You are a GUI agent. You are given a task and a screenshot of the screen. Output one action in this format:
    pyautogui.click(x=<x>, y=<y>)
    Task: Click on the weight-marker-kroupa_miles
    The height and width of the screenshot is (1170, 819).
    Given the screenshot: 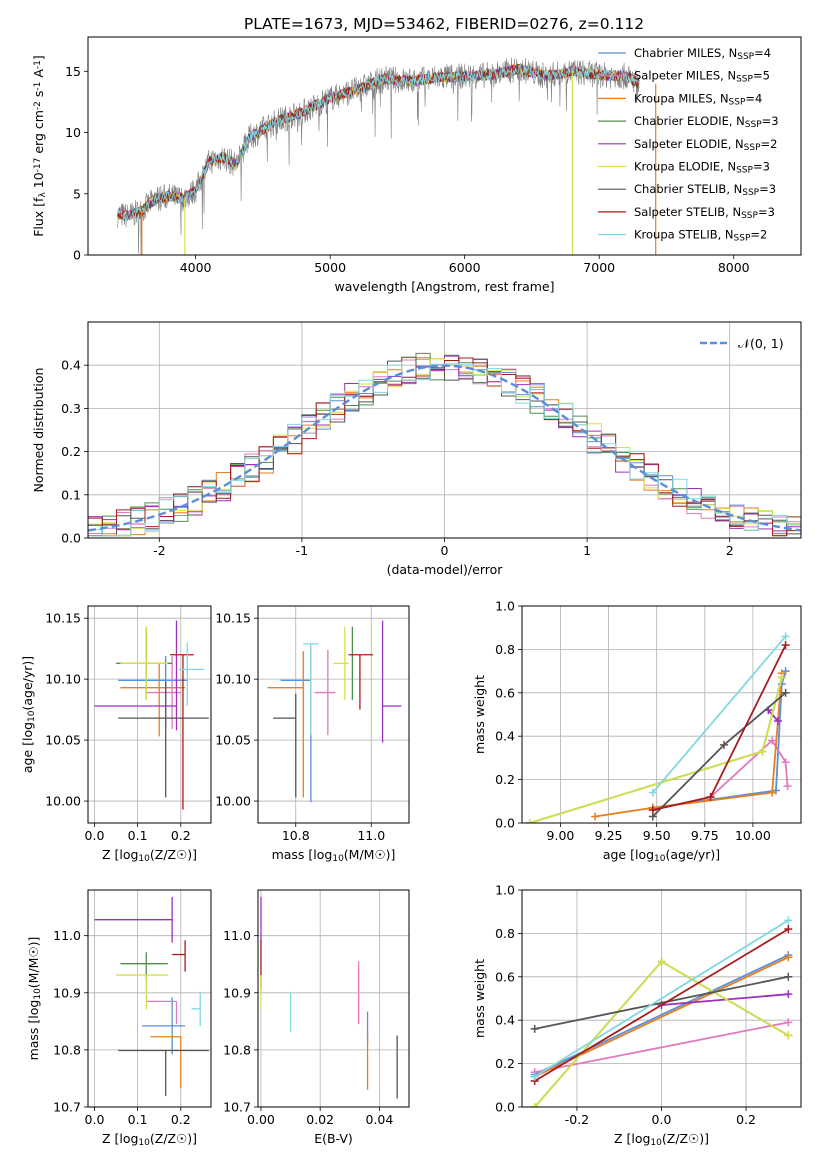 What is the action you would take?
    pyautogui.click(x=788, y=957)
    